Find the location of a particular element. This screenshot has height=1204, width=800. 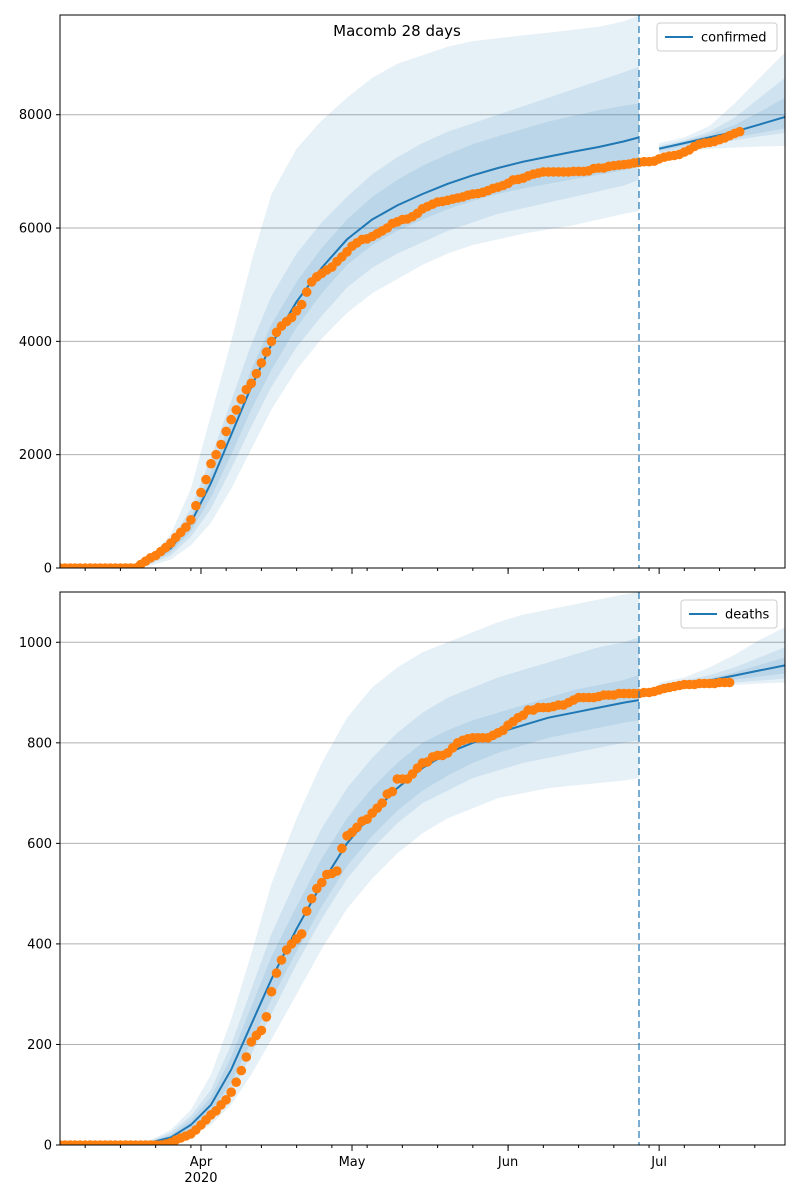

y-tick-label: 6000 is located at coordinates (35, 229).